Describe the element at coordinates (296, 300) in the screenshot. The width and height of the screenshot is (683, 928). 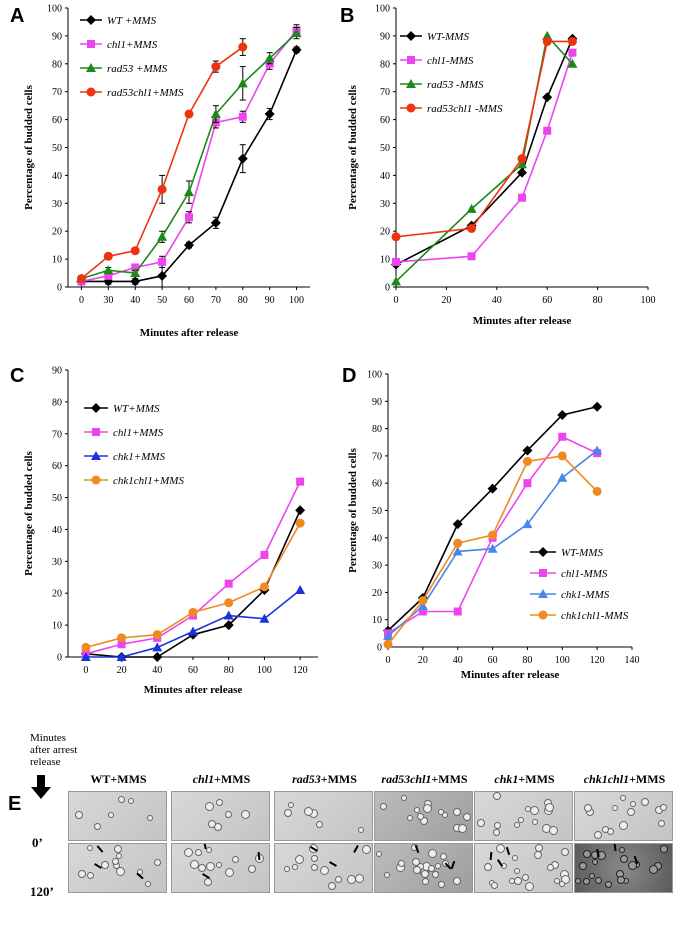
I see `panel-a-x-tick-label: 100` at that location.